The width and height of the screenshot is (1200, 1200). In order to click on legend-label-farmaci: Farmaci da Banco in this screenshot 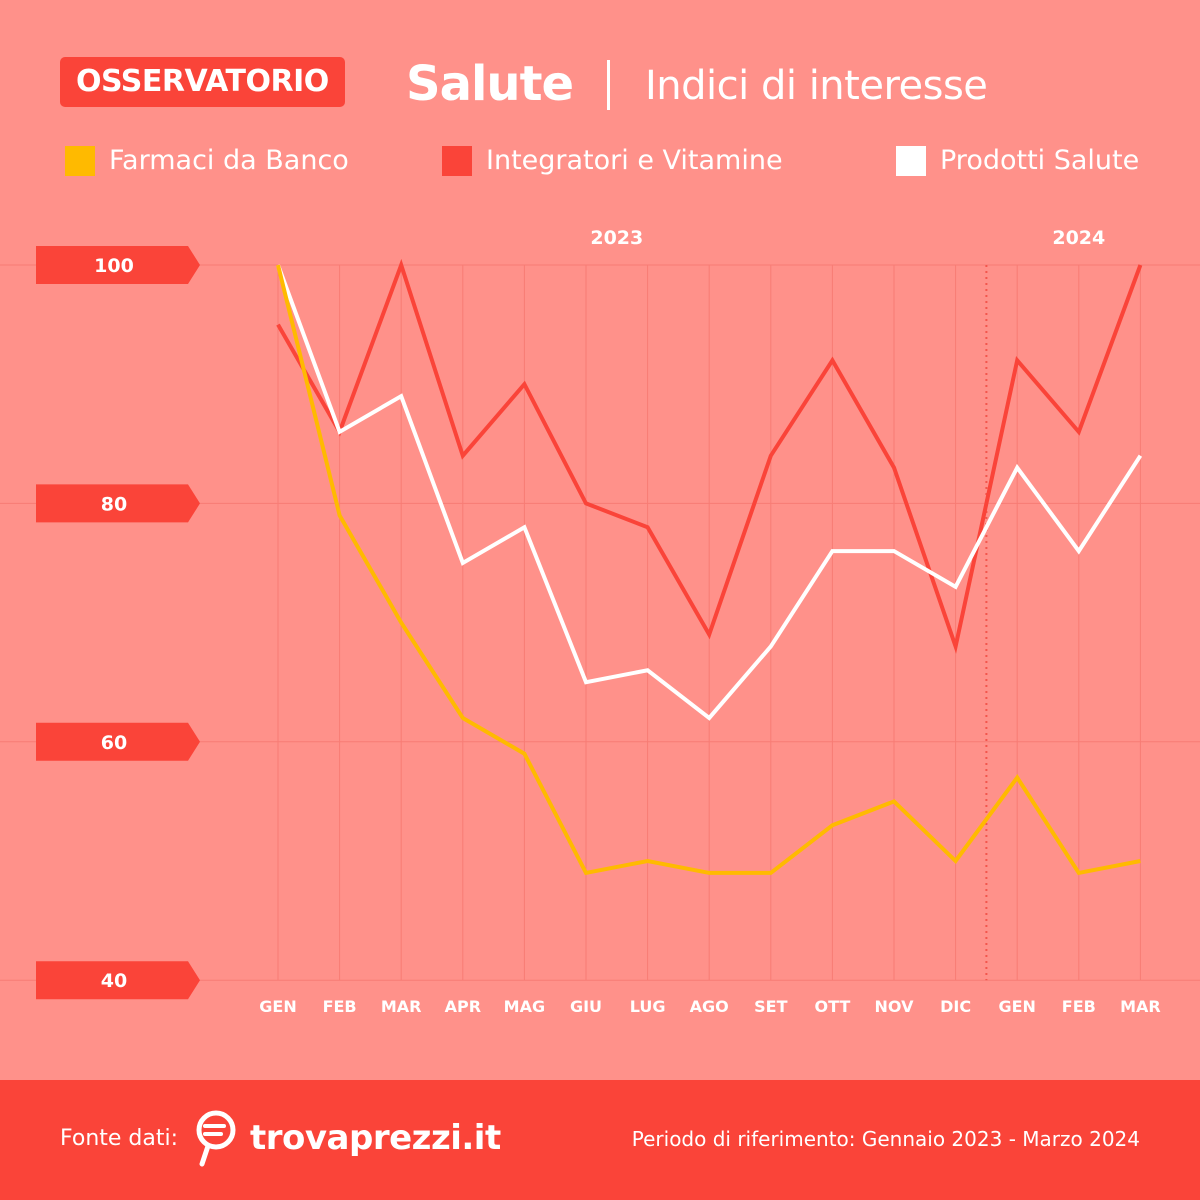, I will do `click(229, 160)`.